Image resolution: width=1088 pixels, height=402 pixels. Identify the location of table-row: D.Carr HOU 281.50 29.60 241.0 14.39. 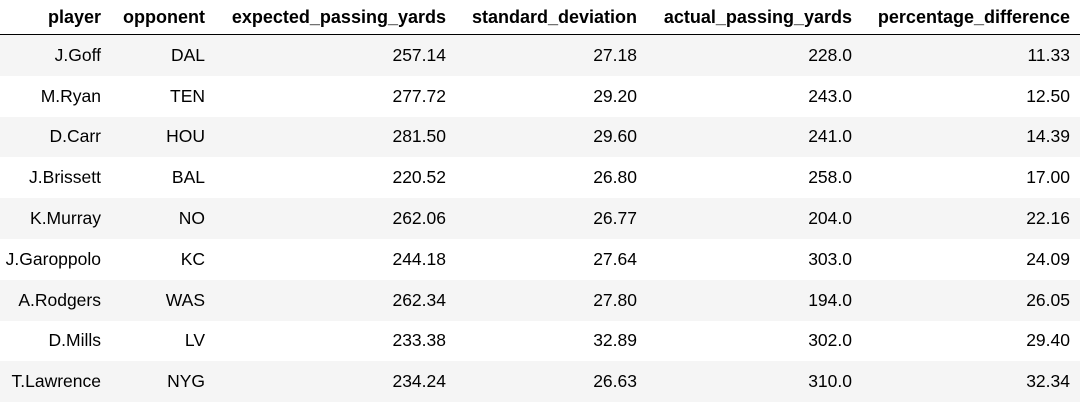
(540, 137).